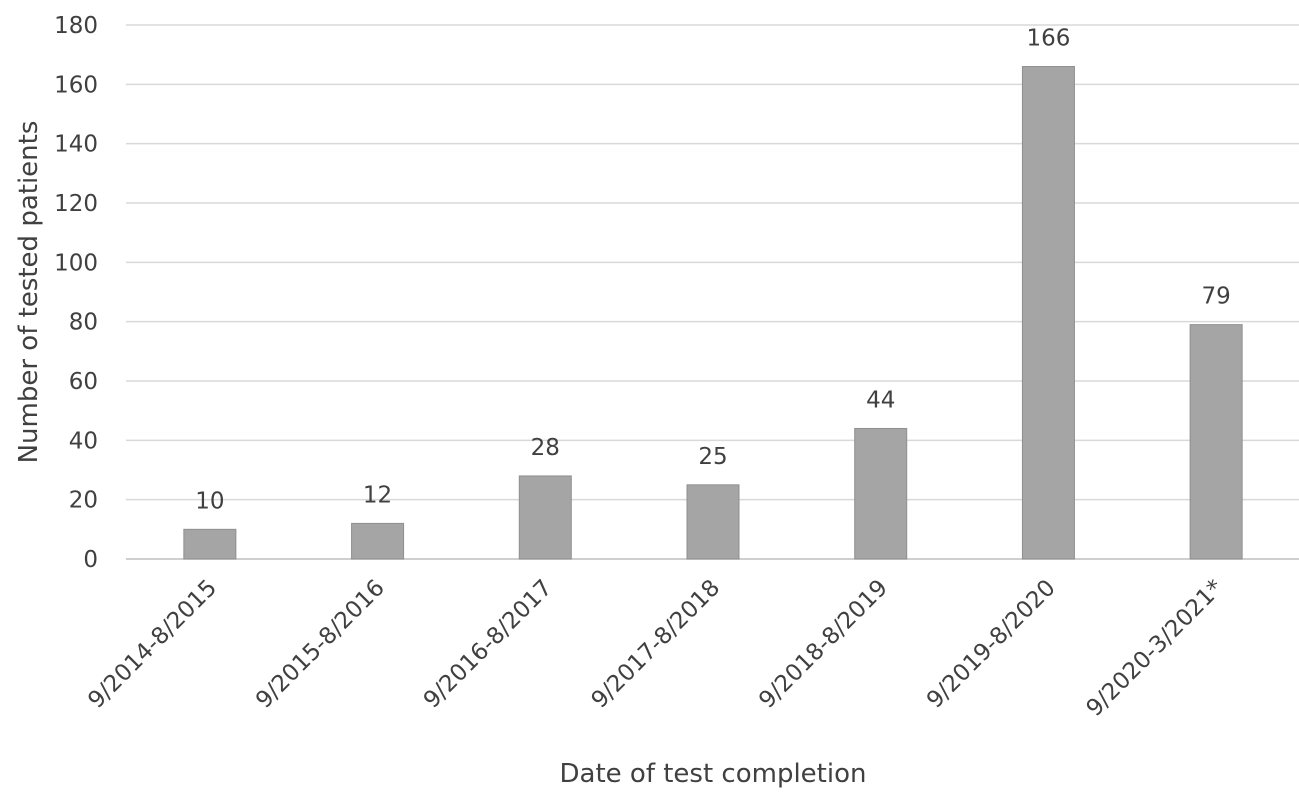 The height and width of the screenshot is (792, 1299). I want to click on data-label: 166, so click(1048, 39).